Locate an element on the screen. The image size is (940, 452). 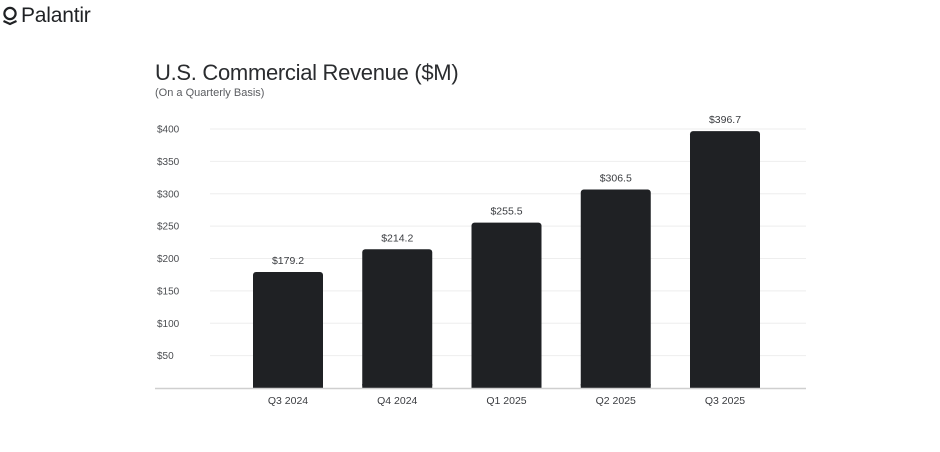
x-tick-label: Q2 2025 is located at coordinates (616, 401).